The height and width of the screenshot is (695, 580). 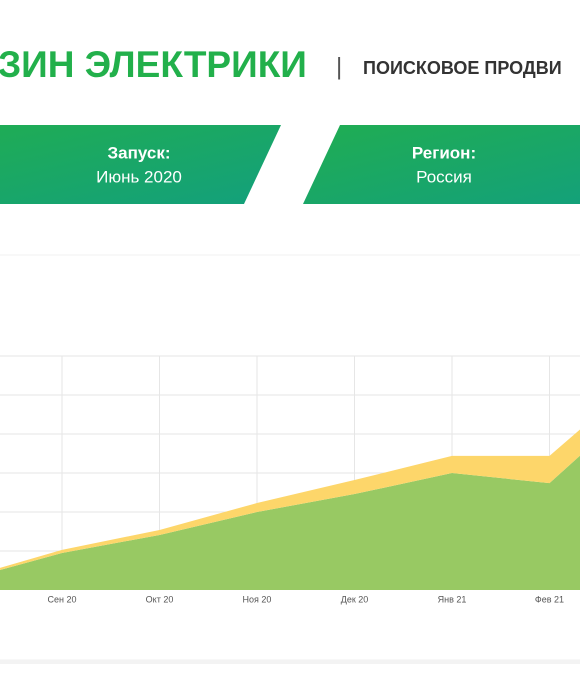 What do you see at coordinates (549, 599) in the screenshot?
I see `x-tick-label: Фев 21` at bounding box center [549, 599].